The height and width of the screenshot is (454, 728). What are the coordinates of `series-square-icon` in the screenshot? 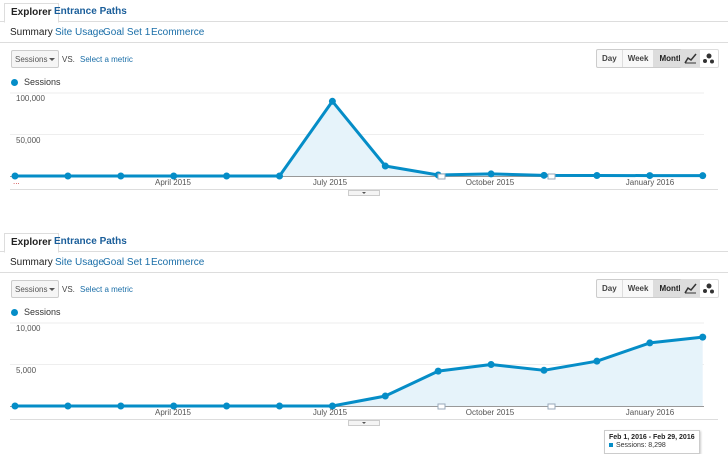 It's located at (611, 445).